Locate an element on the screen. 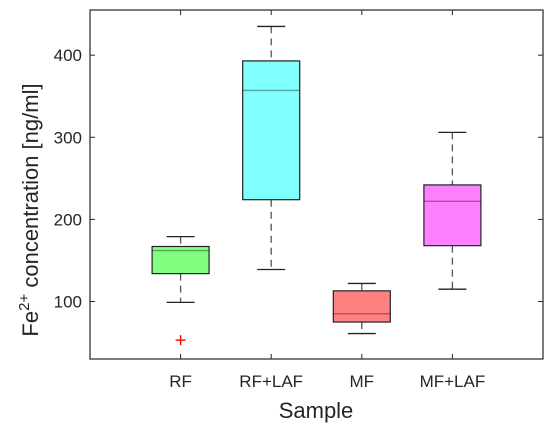 Image resolution: width=550 pixels, height=431 pixels. box-mf is located at coordinates (361, 308).